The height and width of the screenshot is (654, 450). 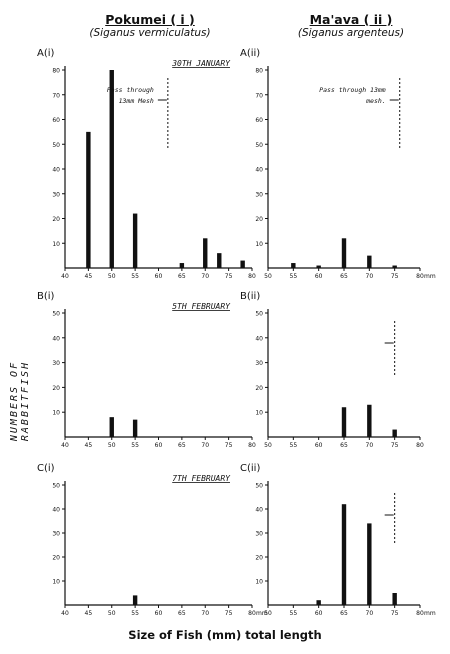 I want to click on y-tick-label: 70, so click(x=56, y=95).